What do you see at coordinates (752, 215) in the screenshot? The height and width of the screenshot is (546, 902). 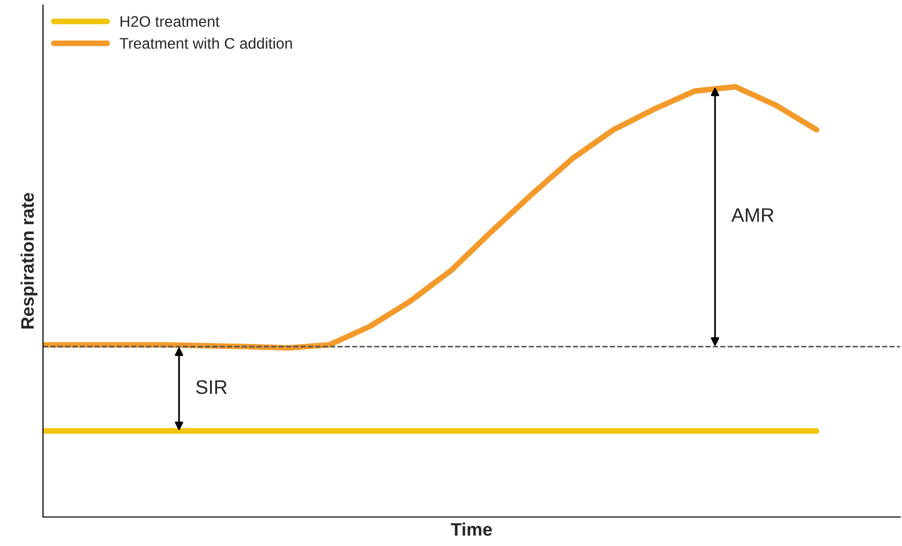 I see `annotation: AMR` at bounding box center [752, 215].